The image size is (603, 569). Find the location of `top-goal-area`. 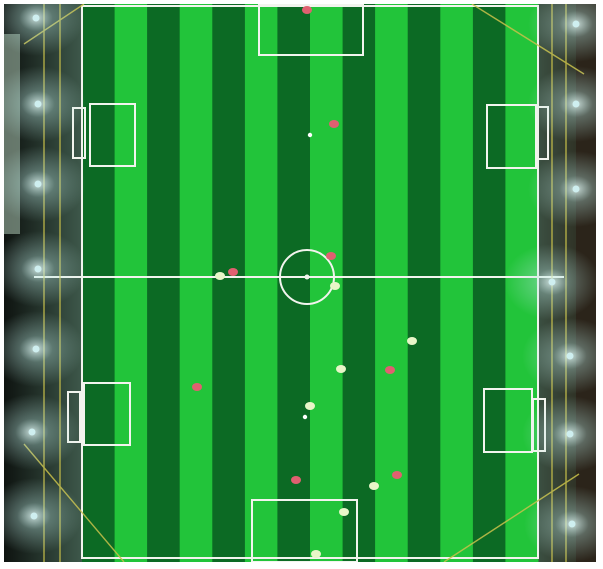

top-goal-area is located at coordinates (311, 30).